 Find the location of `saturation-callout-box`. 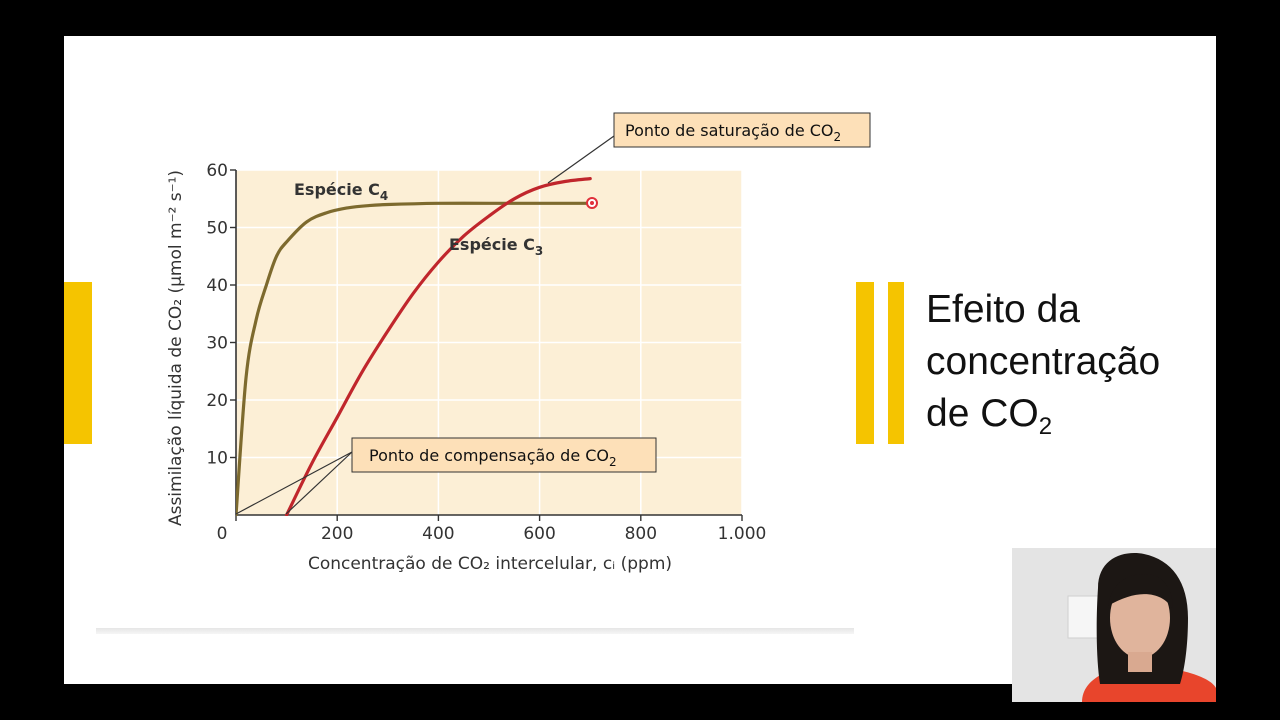

saturation-callout-box is located at coordinates (742, 130).